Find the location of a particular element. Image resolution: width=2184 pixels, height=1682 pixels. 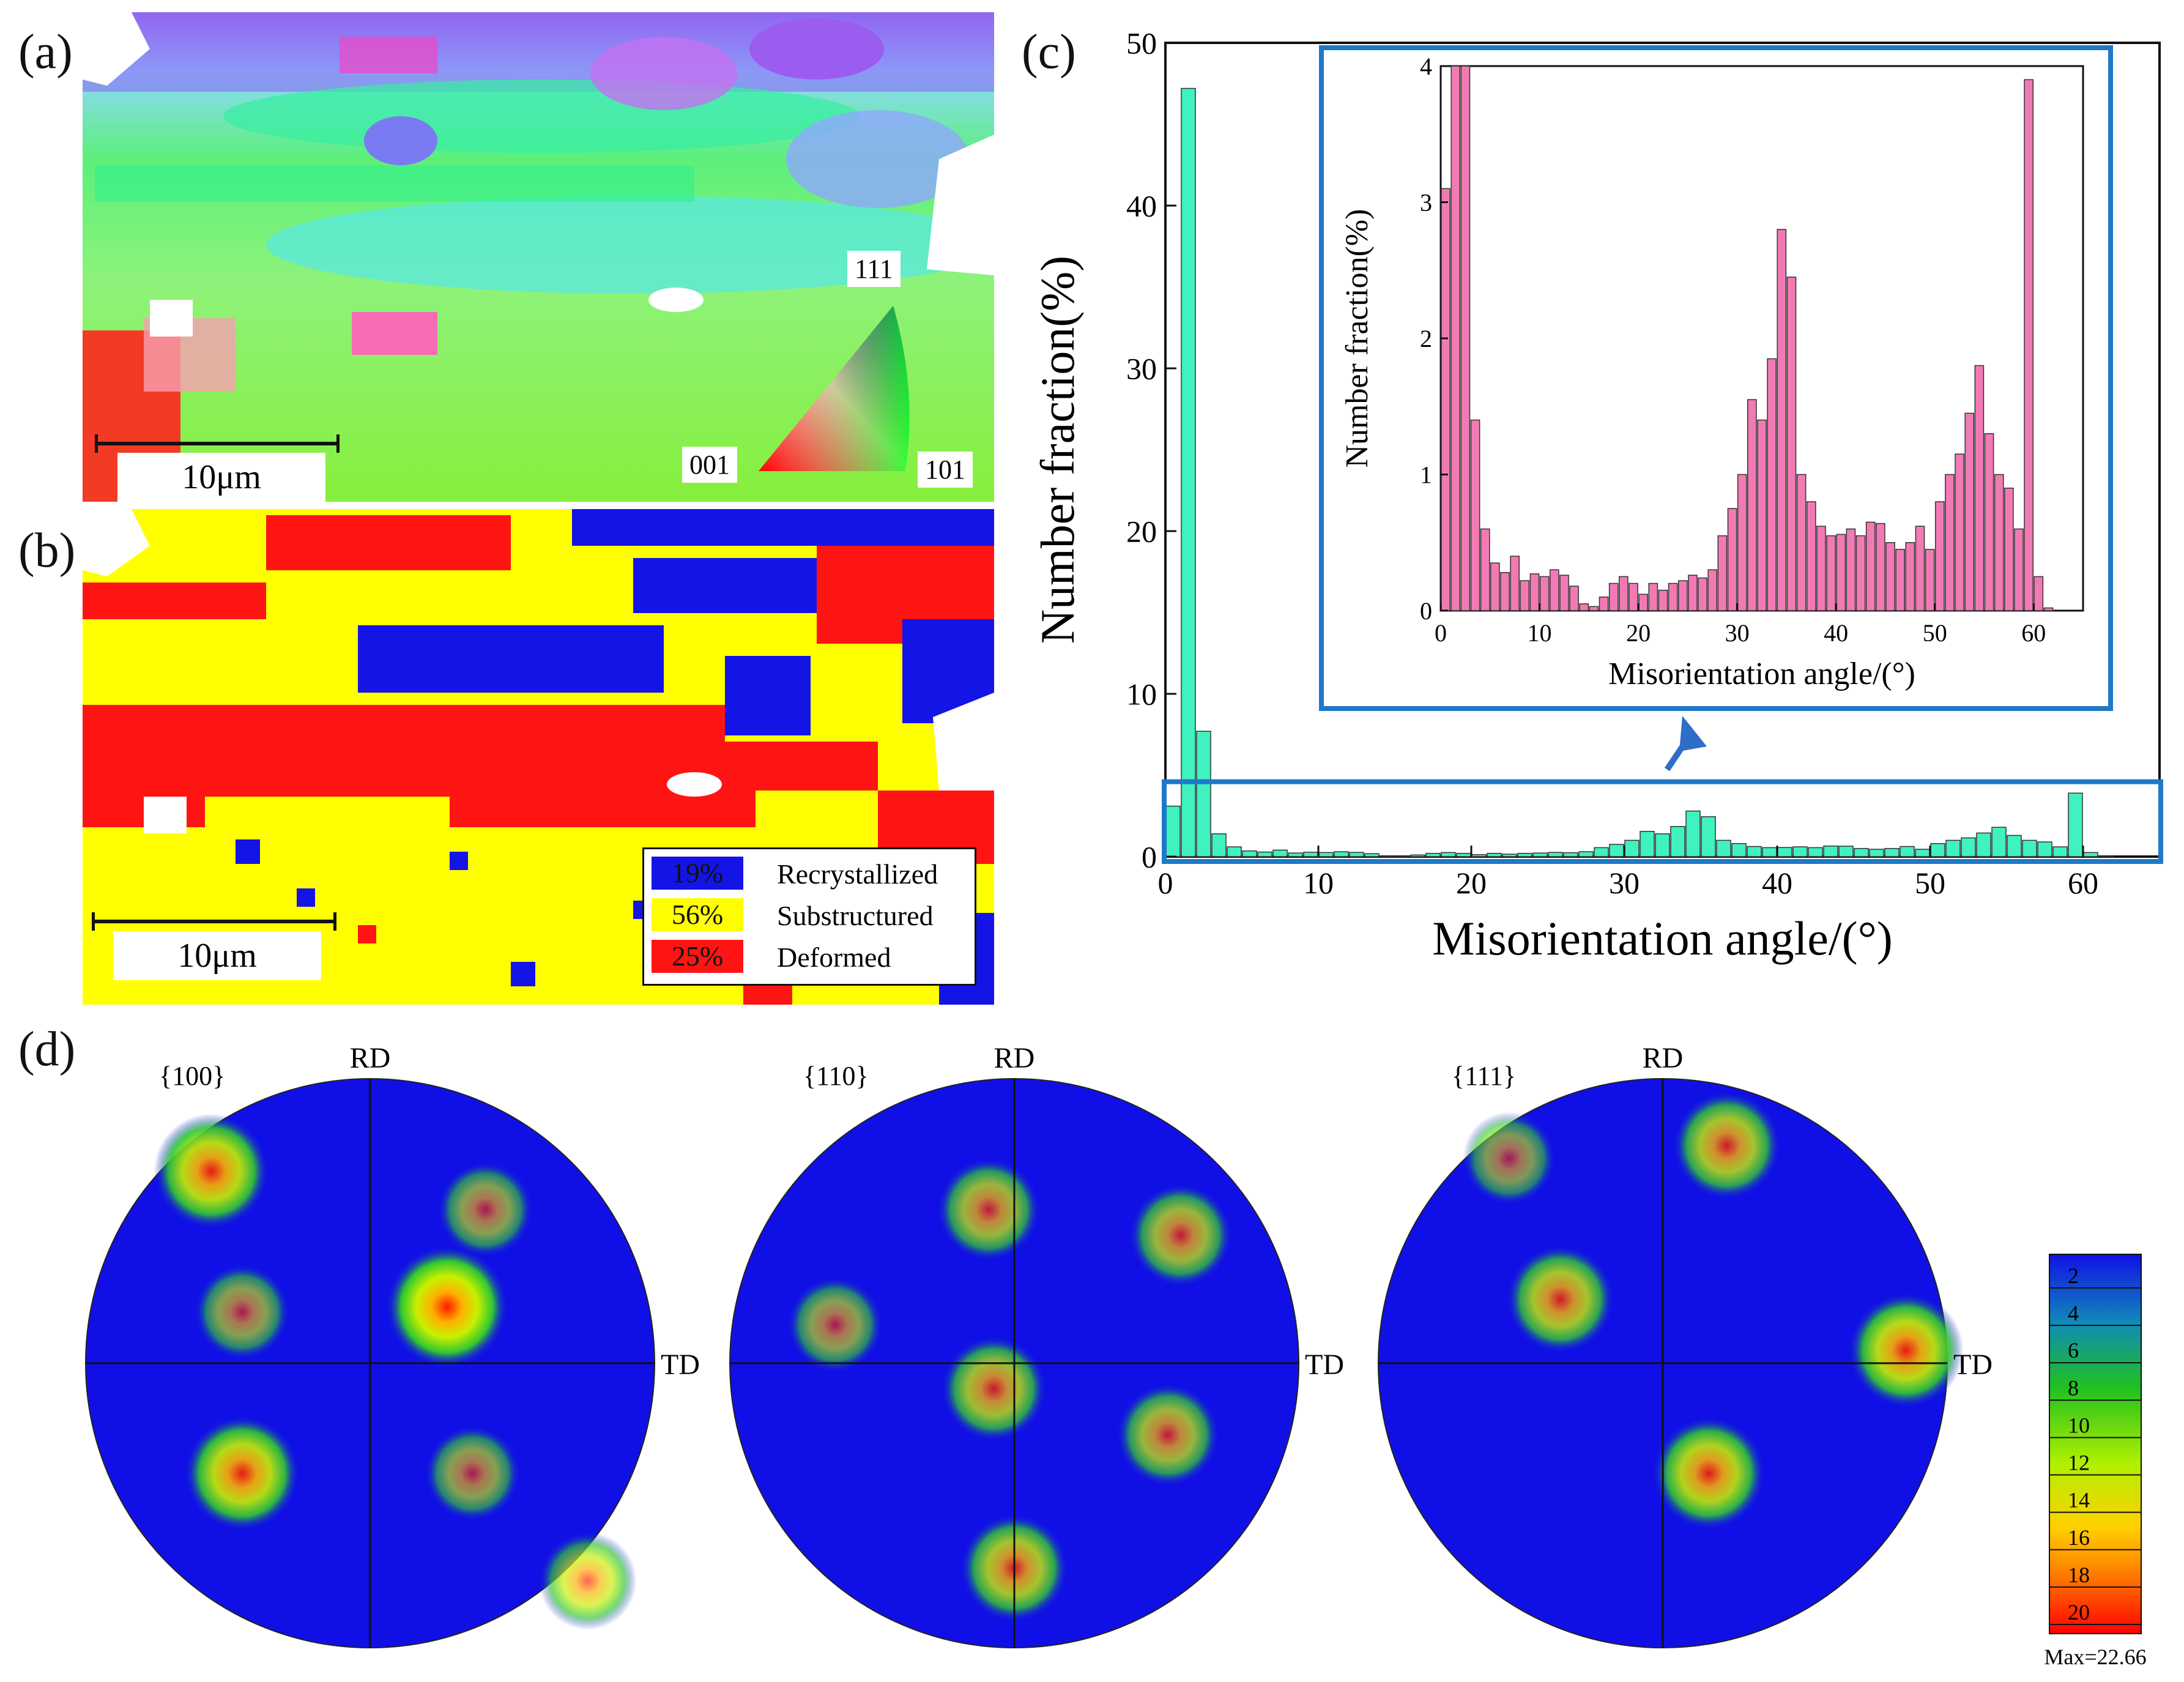

main-y-tick-label: 40 is located at coordinates (1141, 206).